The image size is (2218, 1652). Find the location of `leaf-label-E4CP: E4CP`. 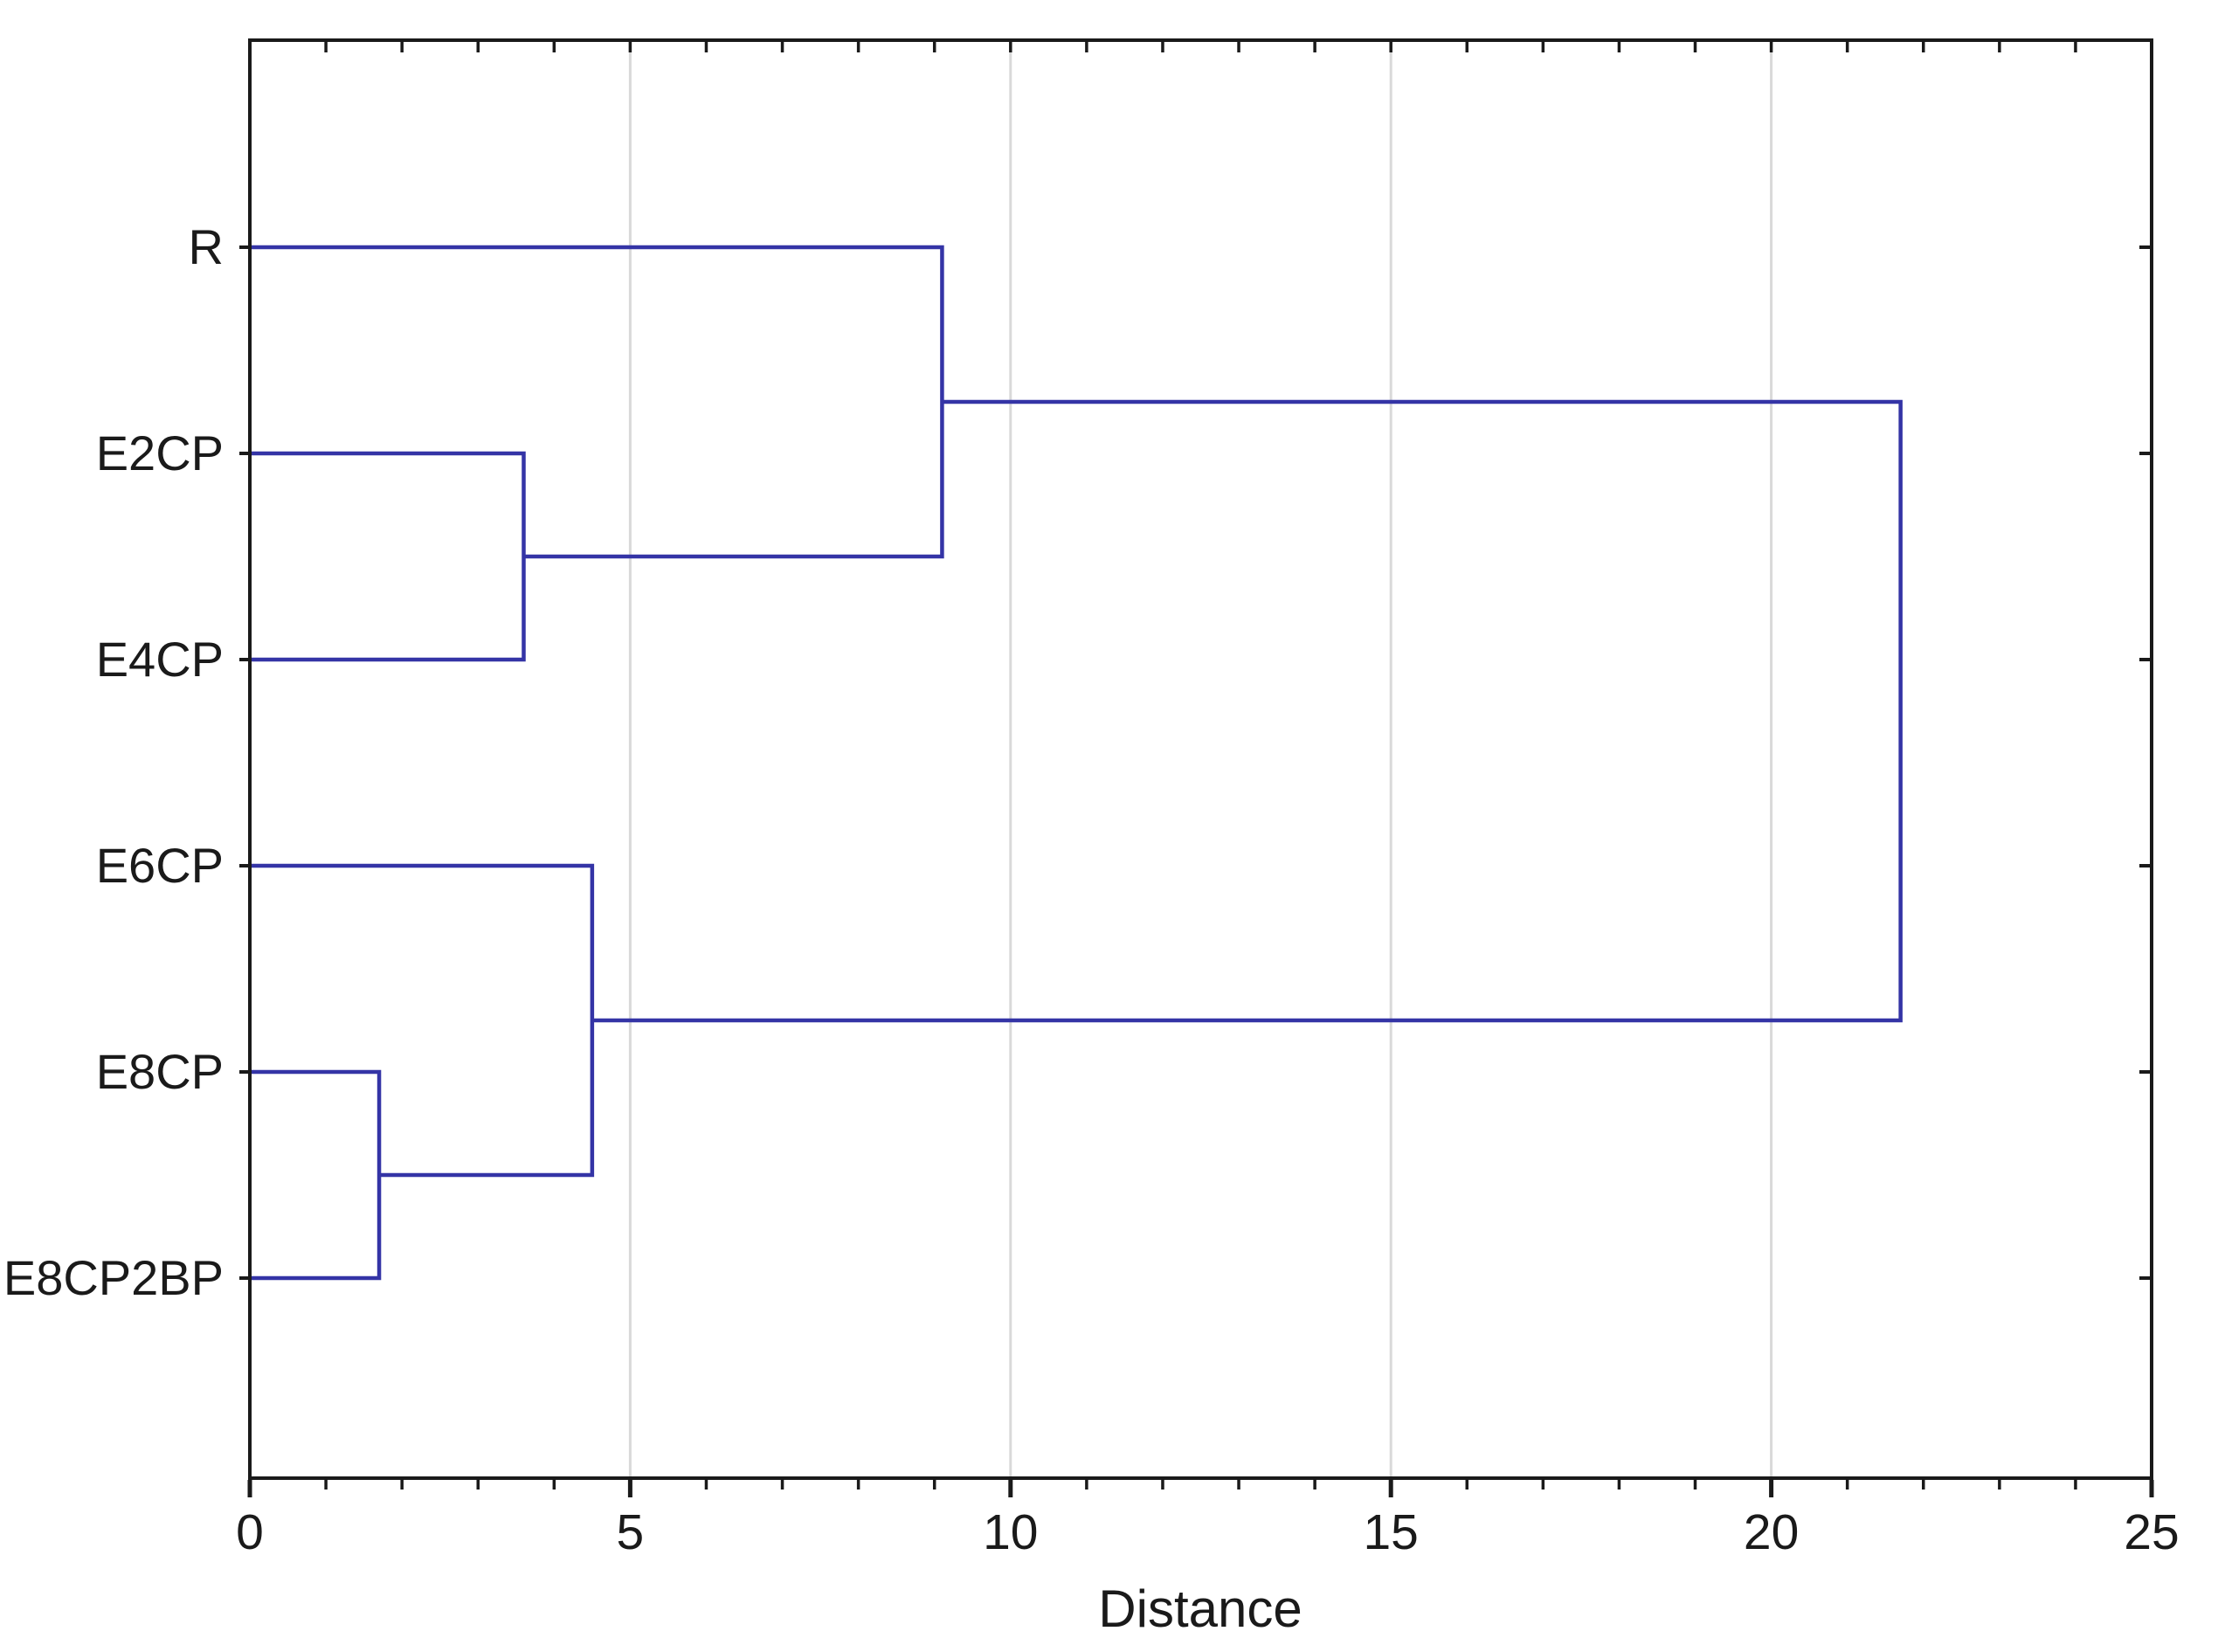

leaf-label-E4CP: E4CP is located at coordinates (159, 659).